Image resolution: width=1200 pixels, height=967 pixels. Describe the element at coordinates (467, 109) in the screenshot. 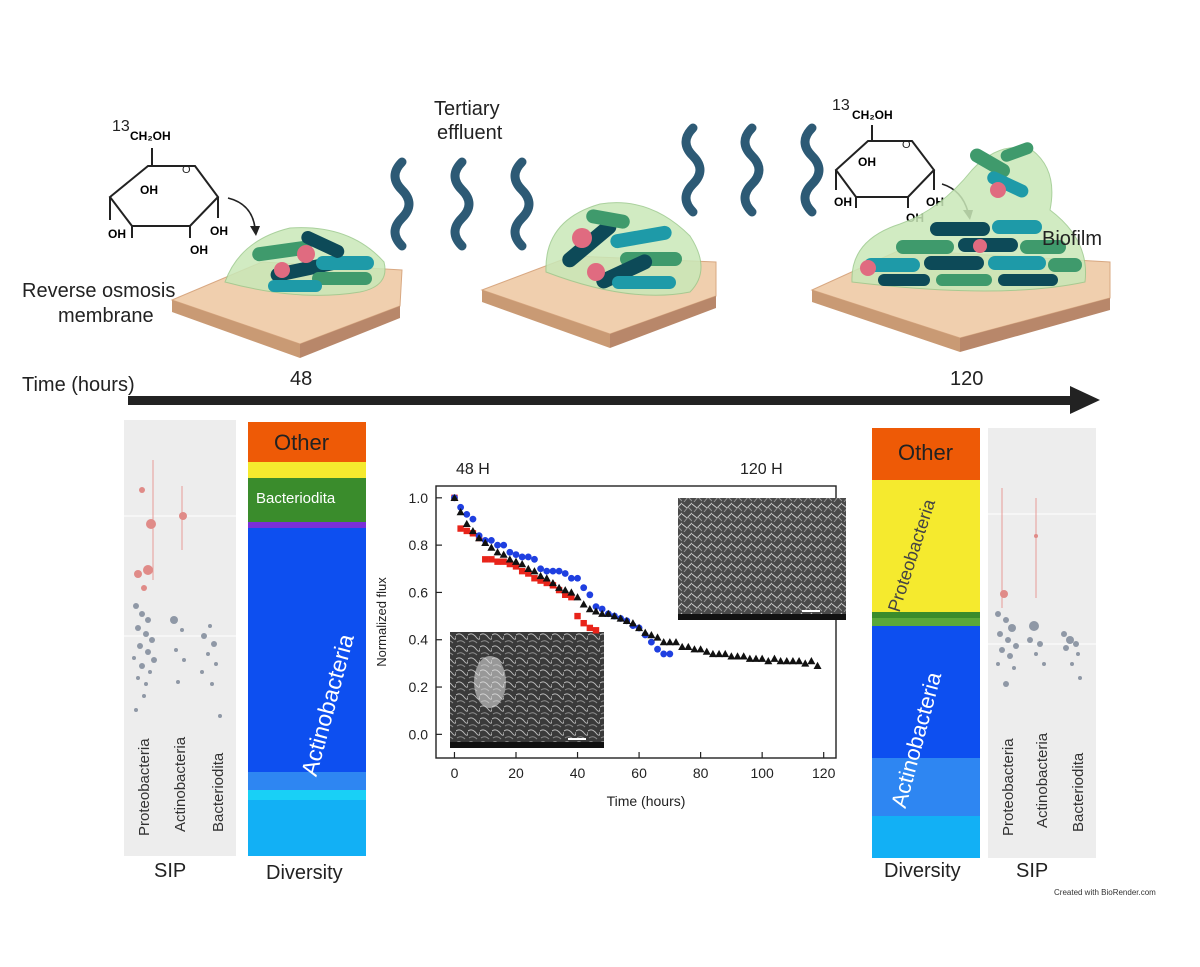

I see `effluent-label-line1: Tertiary` at that location.